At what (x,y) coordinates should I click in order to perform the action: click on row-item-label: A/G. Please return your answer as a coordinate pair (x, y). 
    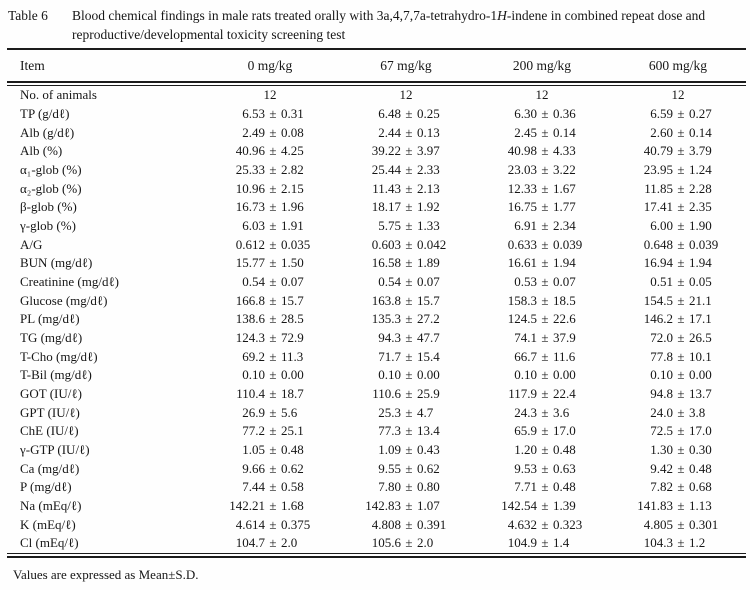
    Looking at the image, I should click on (31, 244).